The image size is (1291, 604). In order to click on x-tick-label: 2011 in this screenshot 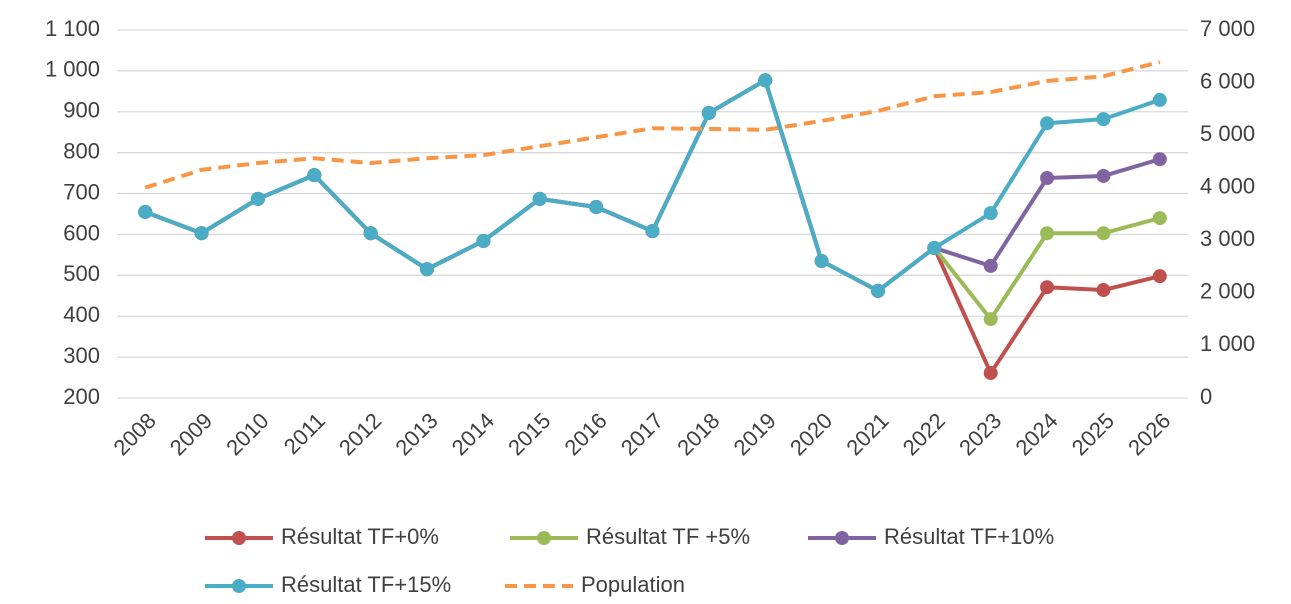, I will do `click(304, 433)`.